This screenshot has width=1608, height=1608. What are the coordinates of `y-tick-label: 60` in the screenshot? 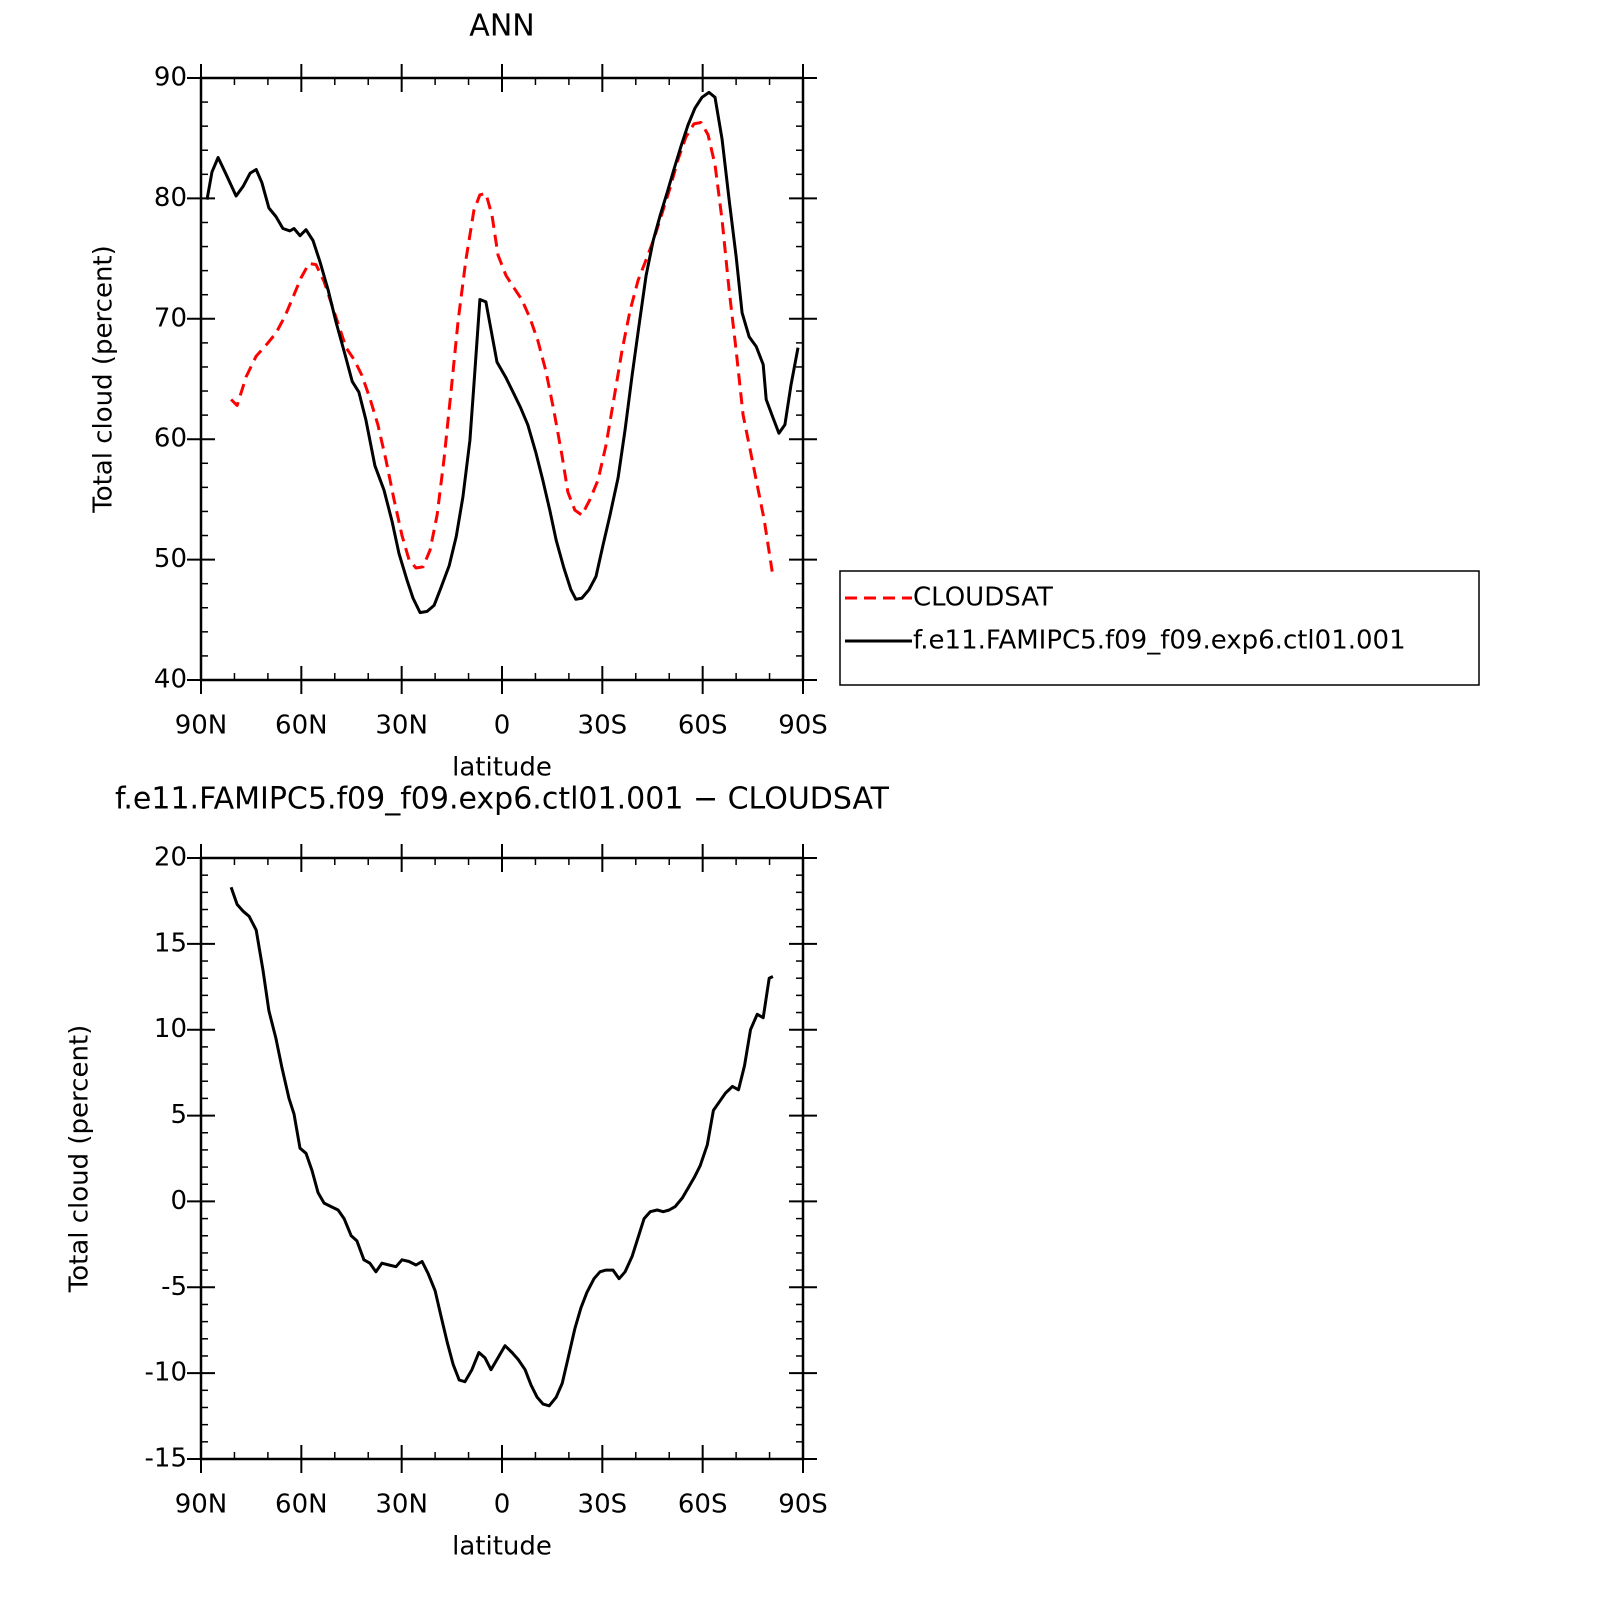 It's located at (170, 439).